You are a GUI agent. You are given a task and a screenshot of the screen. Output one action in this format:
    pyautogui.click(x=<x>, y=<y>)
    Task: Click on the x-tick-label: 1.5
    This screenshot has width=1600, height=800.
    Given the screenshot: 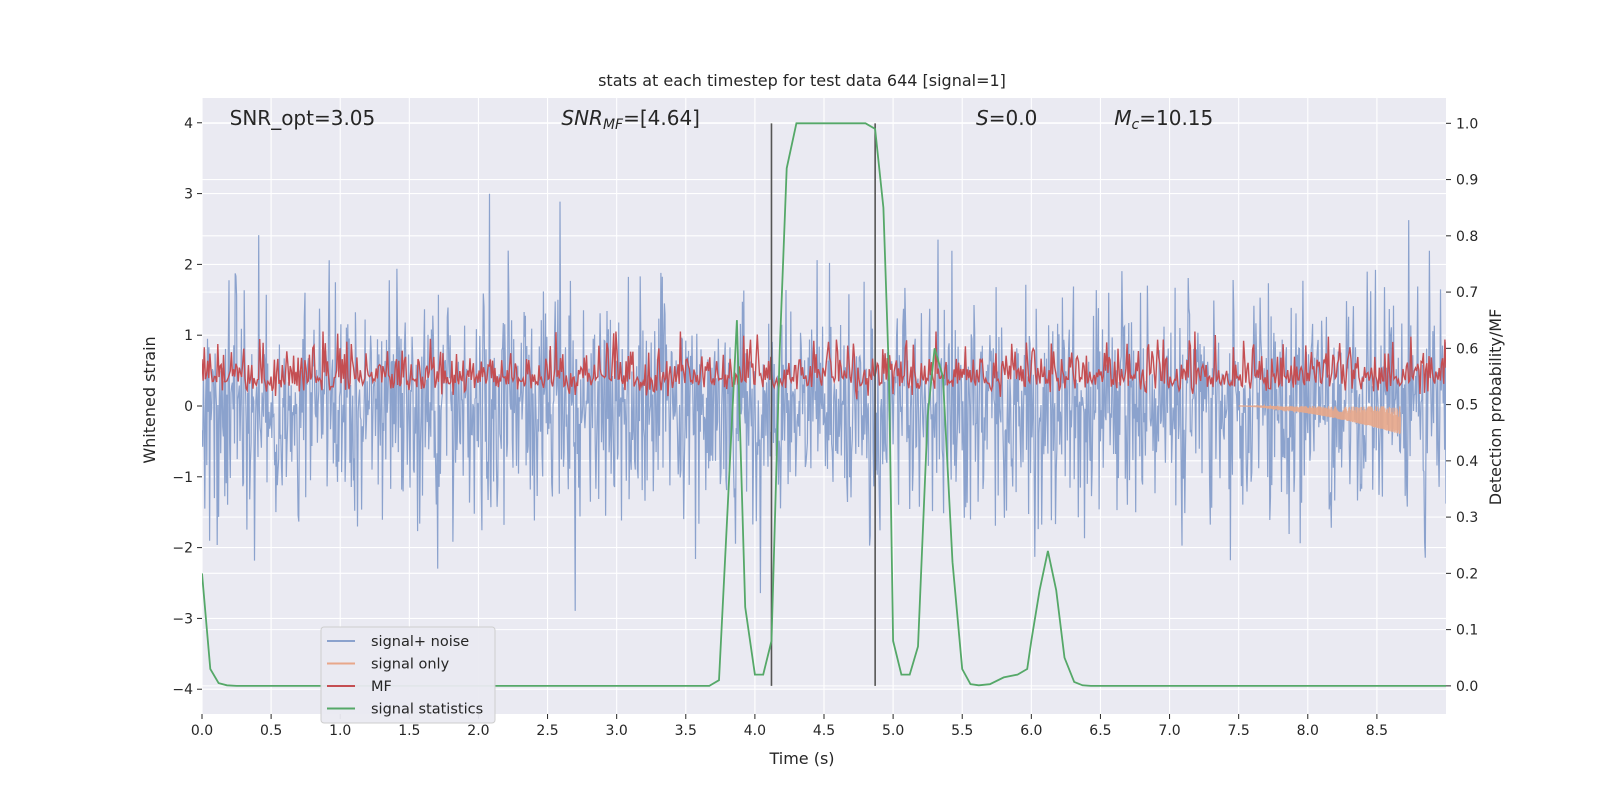 What is the action you would take?
    pyautogui.click(x=409, y=731)
    